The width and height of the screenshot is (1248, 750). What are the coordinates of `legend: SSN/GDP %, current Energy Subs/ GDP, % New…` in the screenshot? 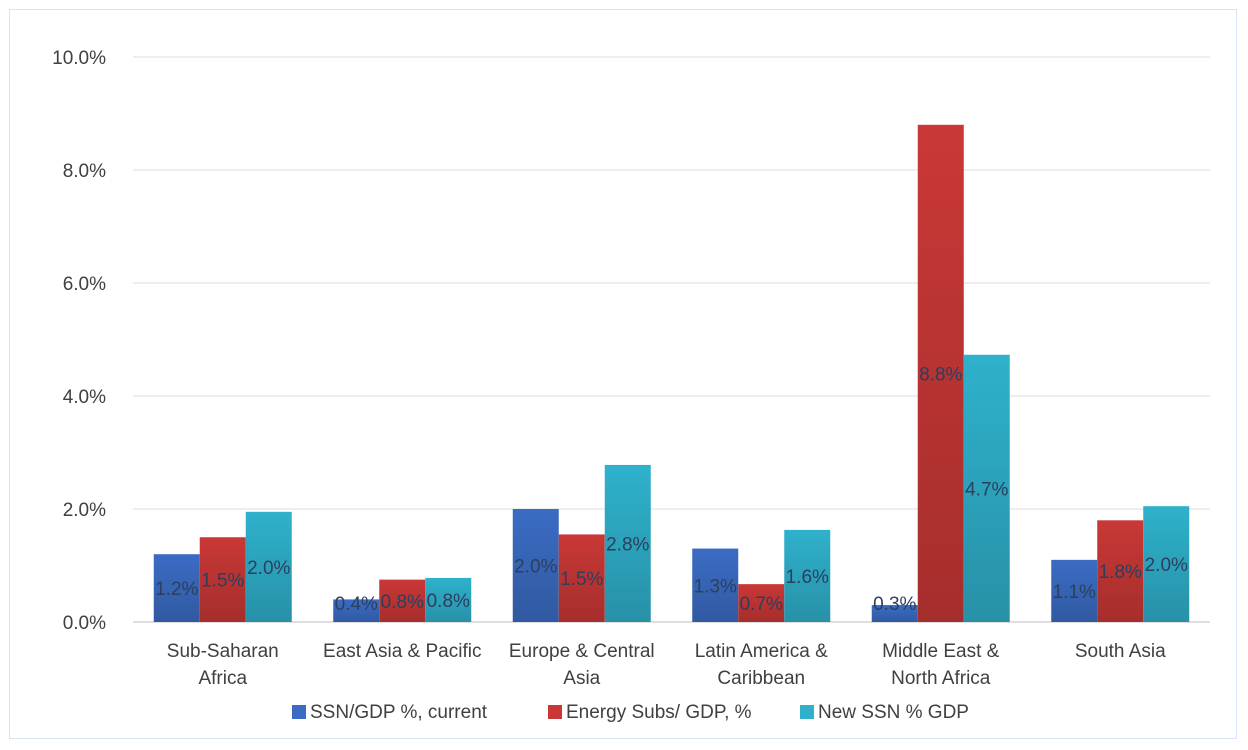 It's located at (630, 712).